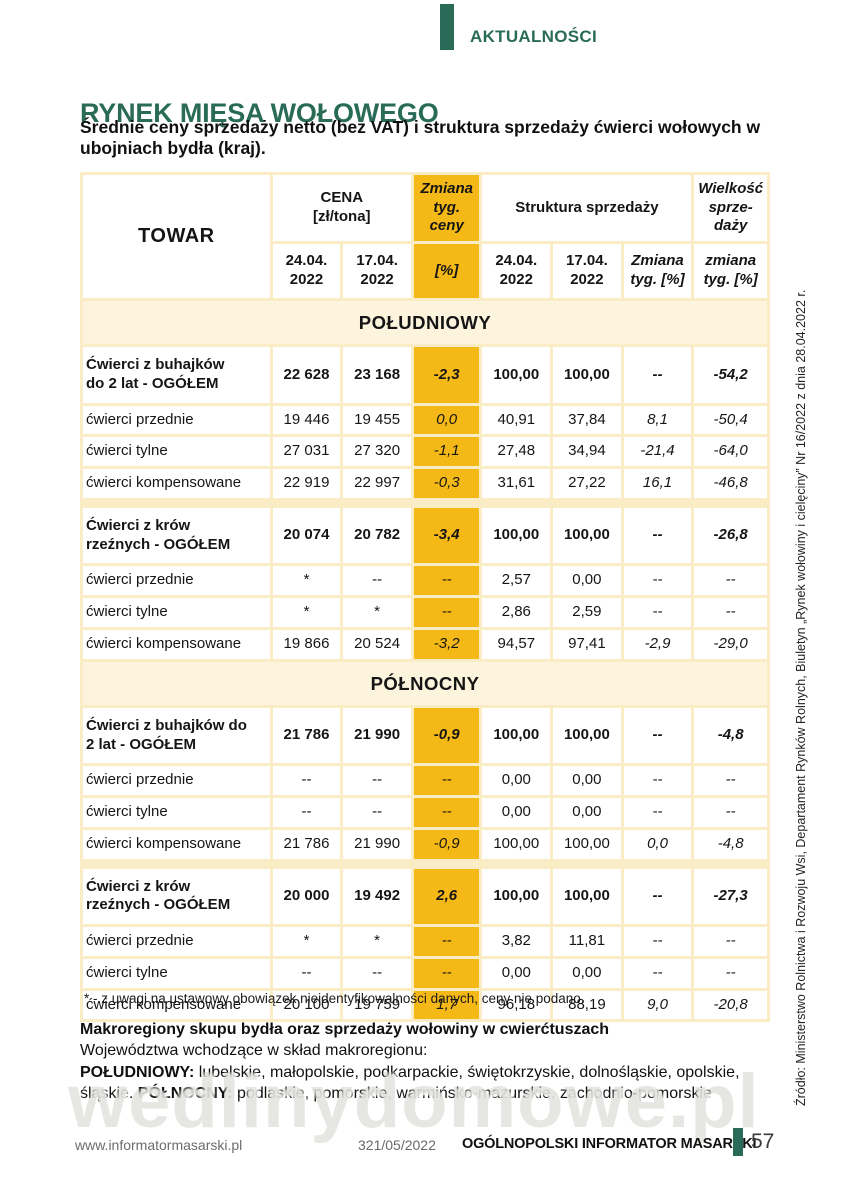  I want to click on footer-page-number: 57, so click(763, 1141).